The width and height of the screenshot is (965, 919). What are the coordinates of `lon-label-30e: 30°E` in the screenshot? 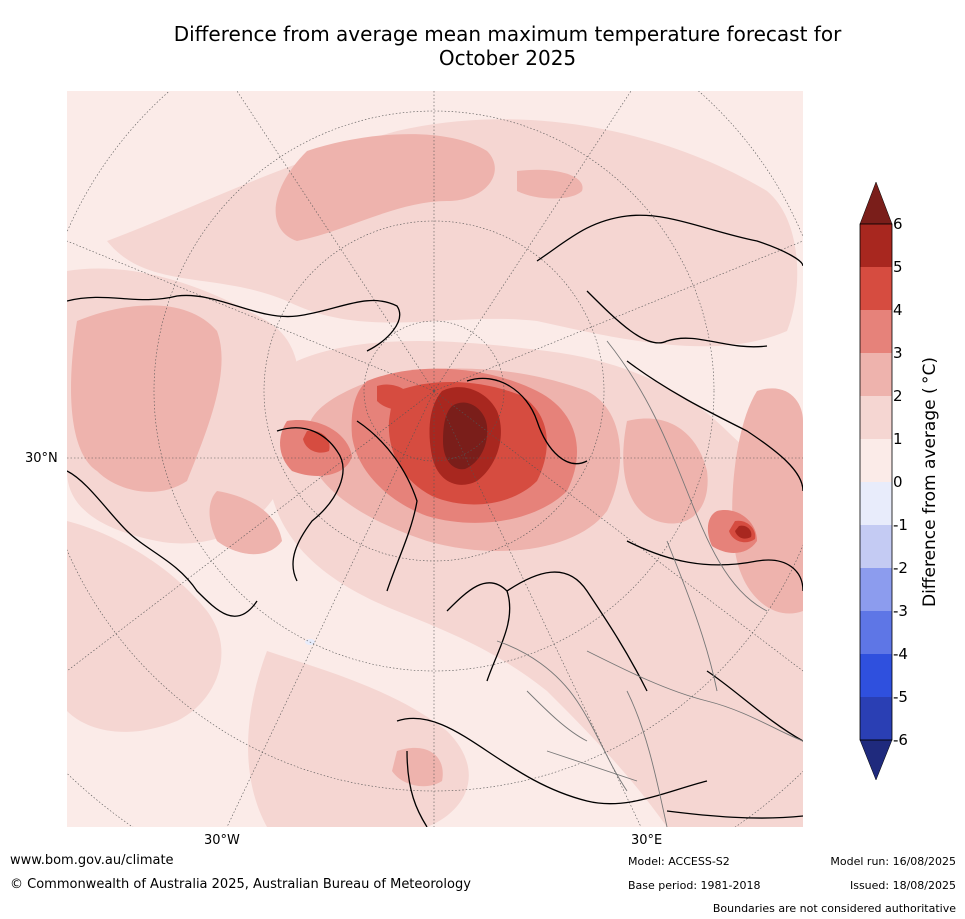 It's located at (647, 840).